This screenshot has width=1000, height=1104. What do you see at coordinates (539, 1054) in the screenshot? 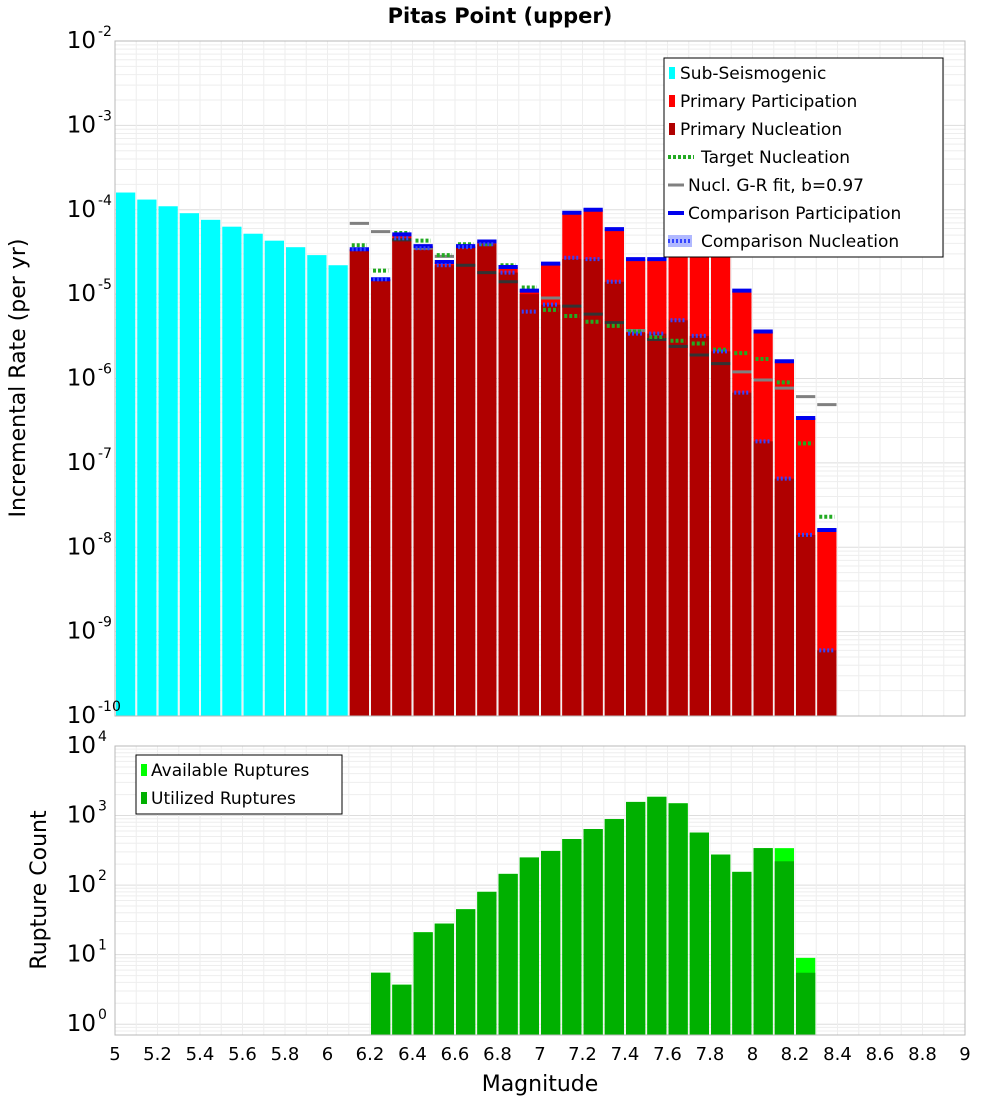
I see `x-tick-label: 7` at bounding box center [539, 1054].